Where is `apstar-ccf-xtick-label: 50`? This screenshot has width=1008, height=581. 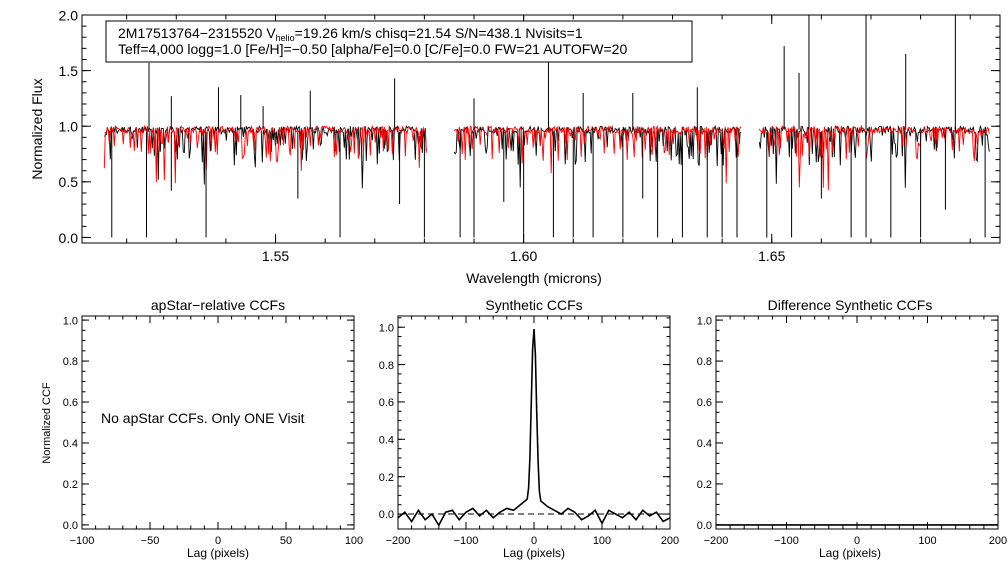
apstar-ccf-xtick-label: 50 is located at coordinates (286, 541).